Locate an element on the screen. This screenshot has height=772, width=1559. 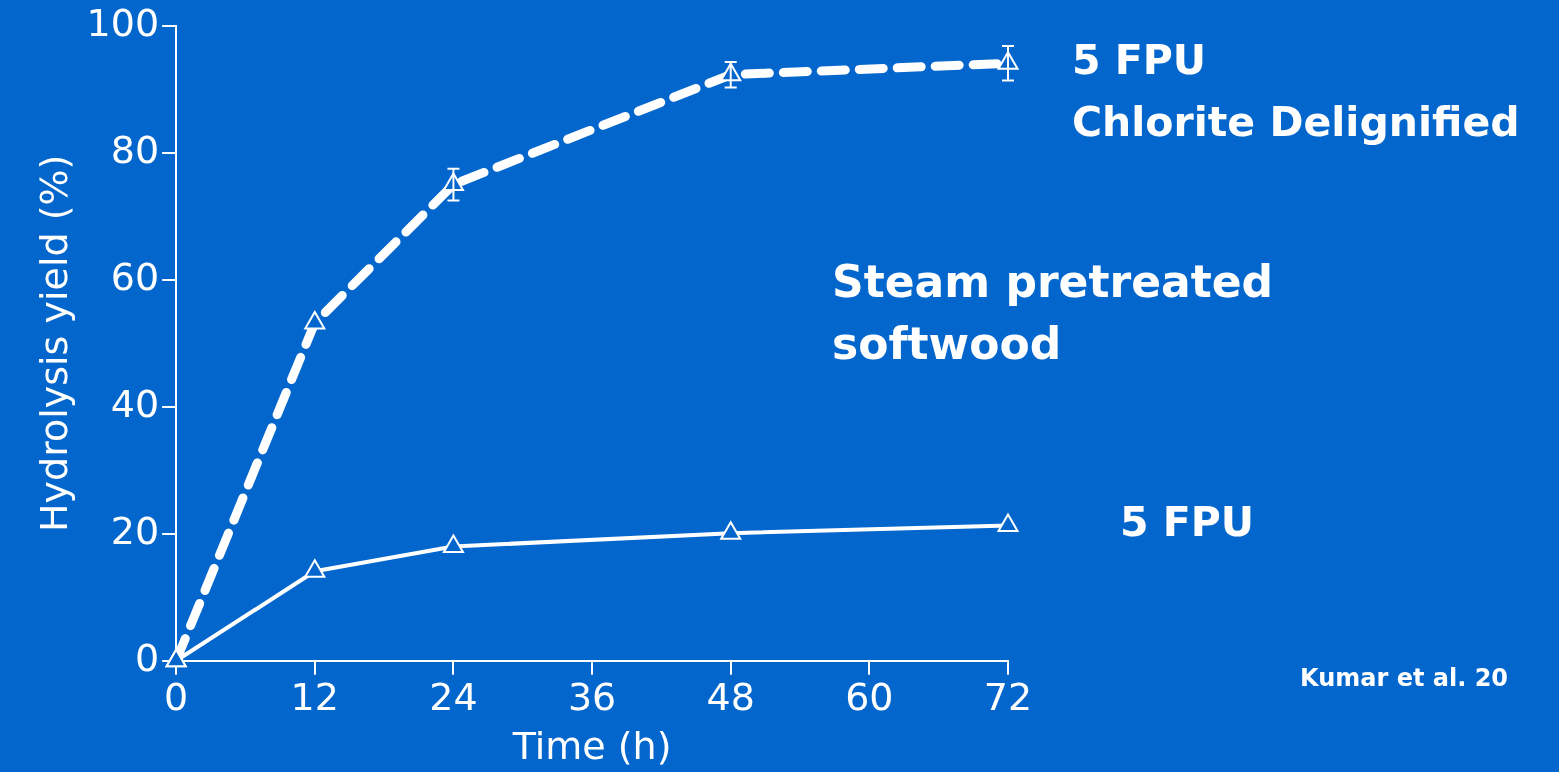
x-axis-title: Time (h) is located at coordinates (591, 746).